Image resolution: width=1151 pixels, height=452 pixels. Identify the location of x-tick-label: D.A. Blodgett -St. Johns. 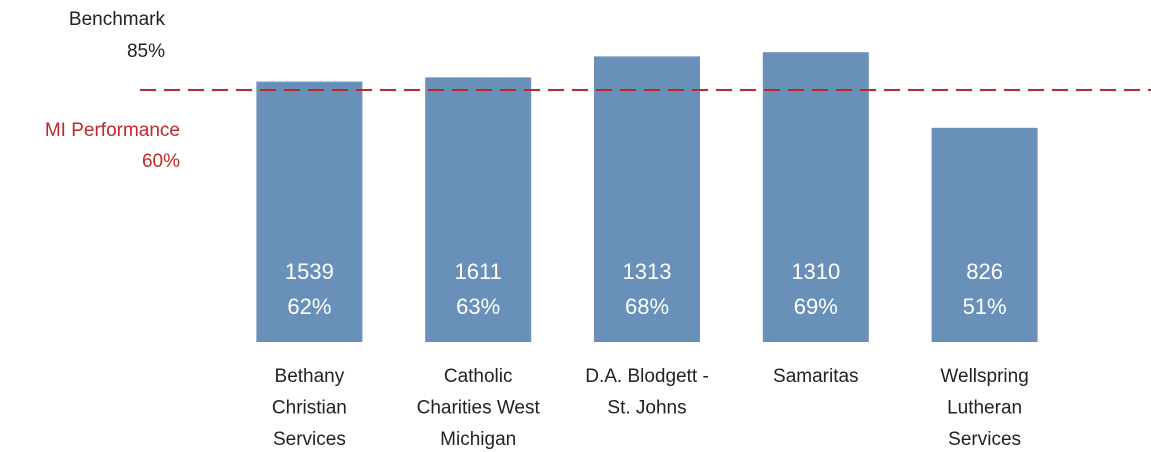
(647, 392).